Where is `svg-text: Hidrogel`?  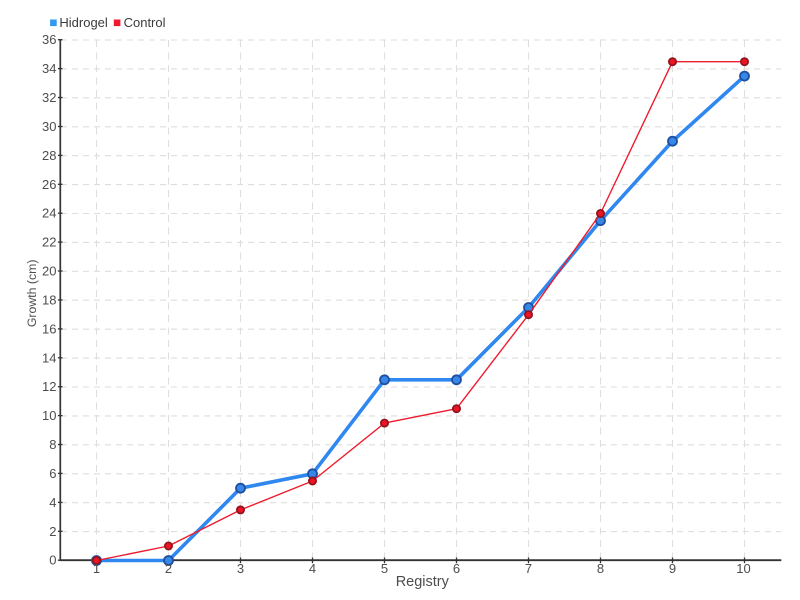 svg-text: Hidrogel is located at coordinates (83, 22).